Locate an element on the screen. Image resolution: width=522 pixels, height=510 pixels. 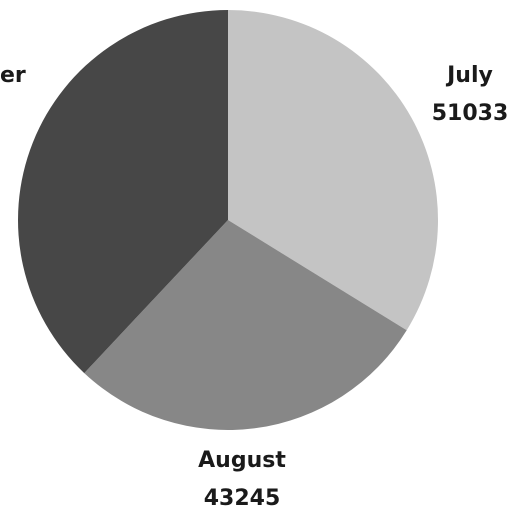
slice-label-august-name: August is located at coordinates (242, 460).